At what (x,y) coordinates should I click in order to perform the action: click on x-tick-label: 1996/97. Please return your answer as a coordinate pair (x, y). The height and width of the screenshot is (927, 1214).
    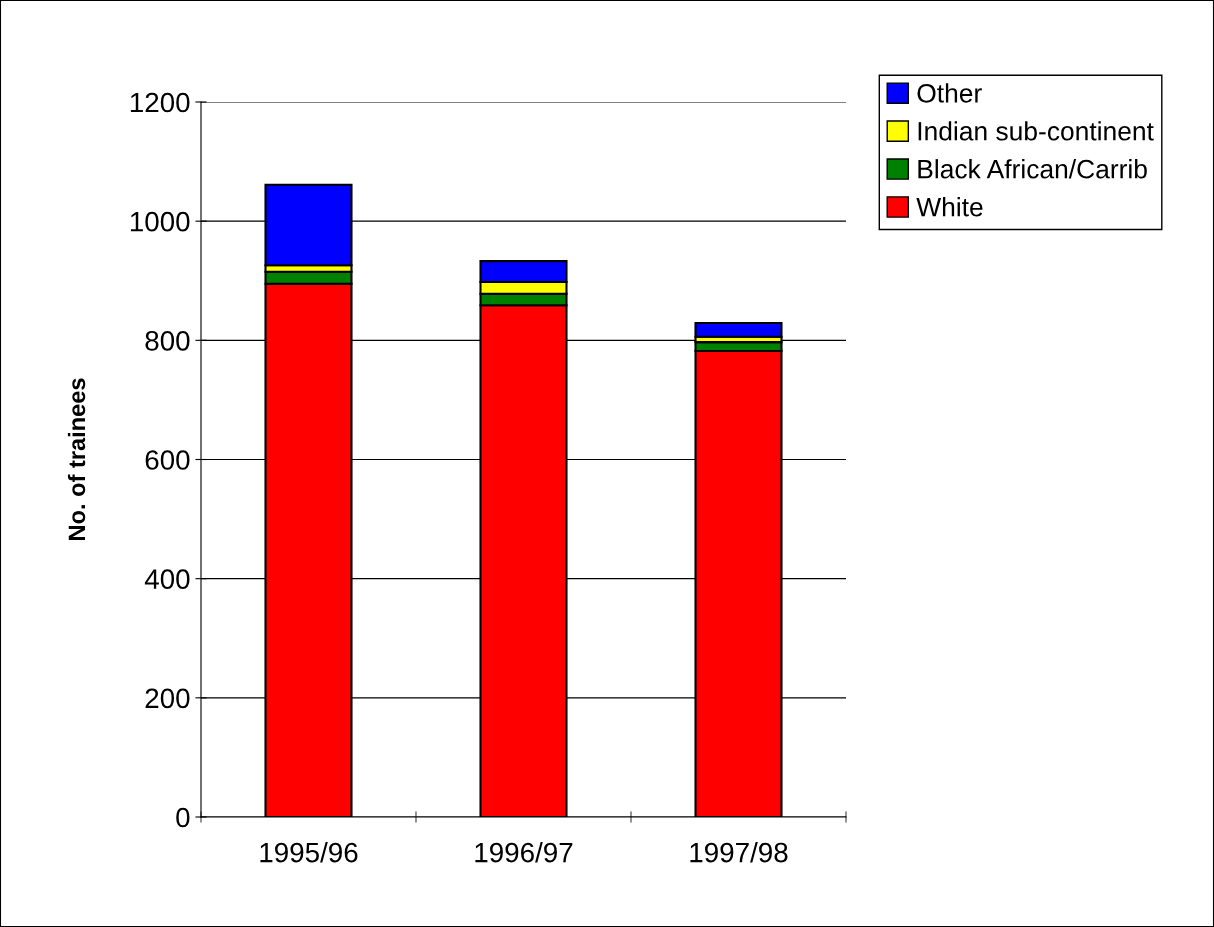
    Looking at the image, I should click on (524, 852).